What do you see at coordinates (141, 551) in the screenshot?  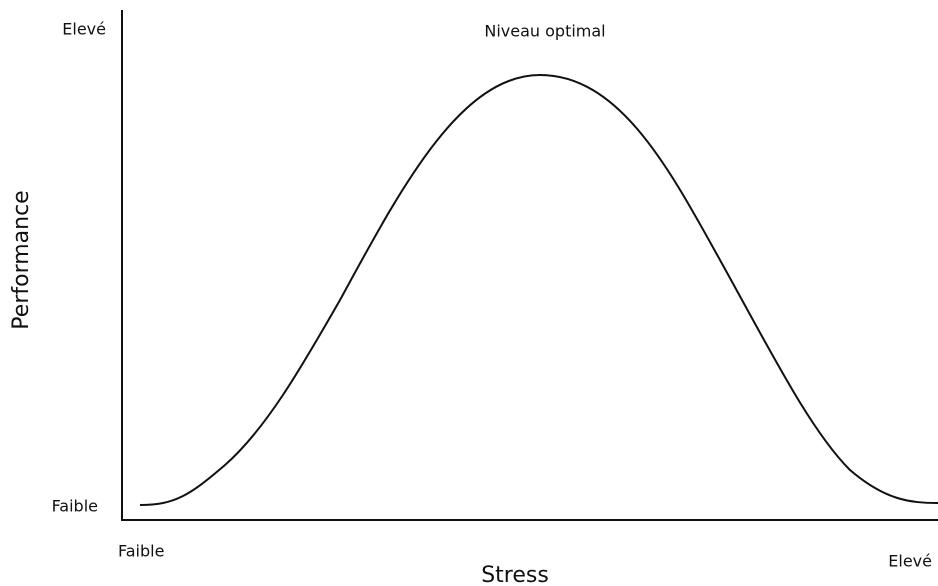 I see `x-low-label: Faible` at bounding box center [141, 551].